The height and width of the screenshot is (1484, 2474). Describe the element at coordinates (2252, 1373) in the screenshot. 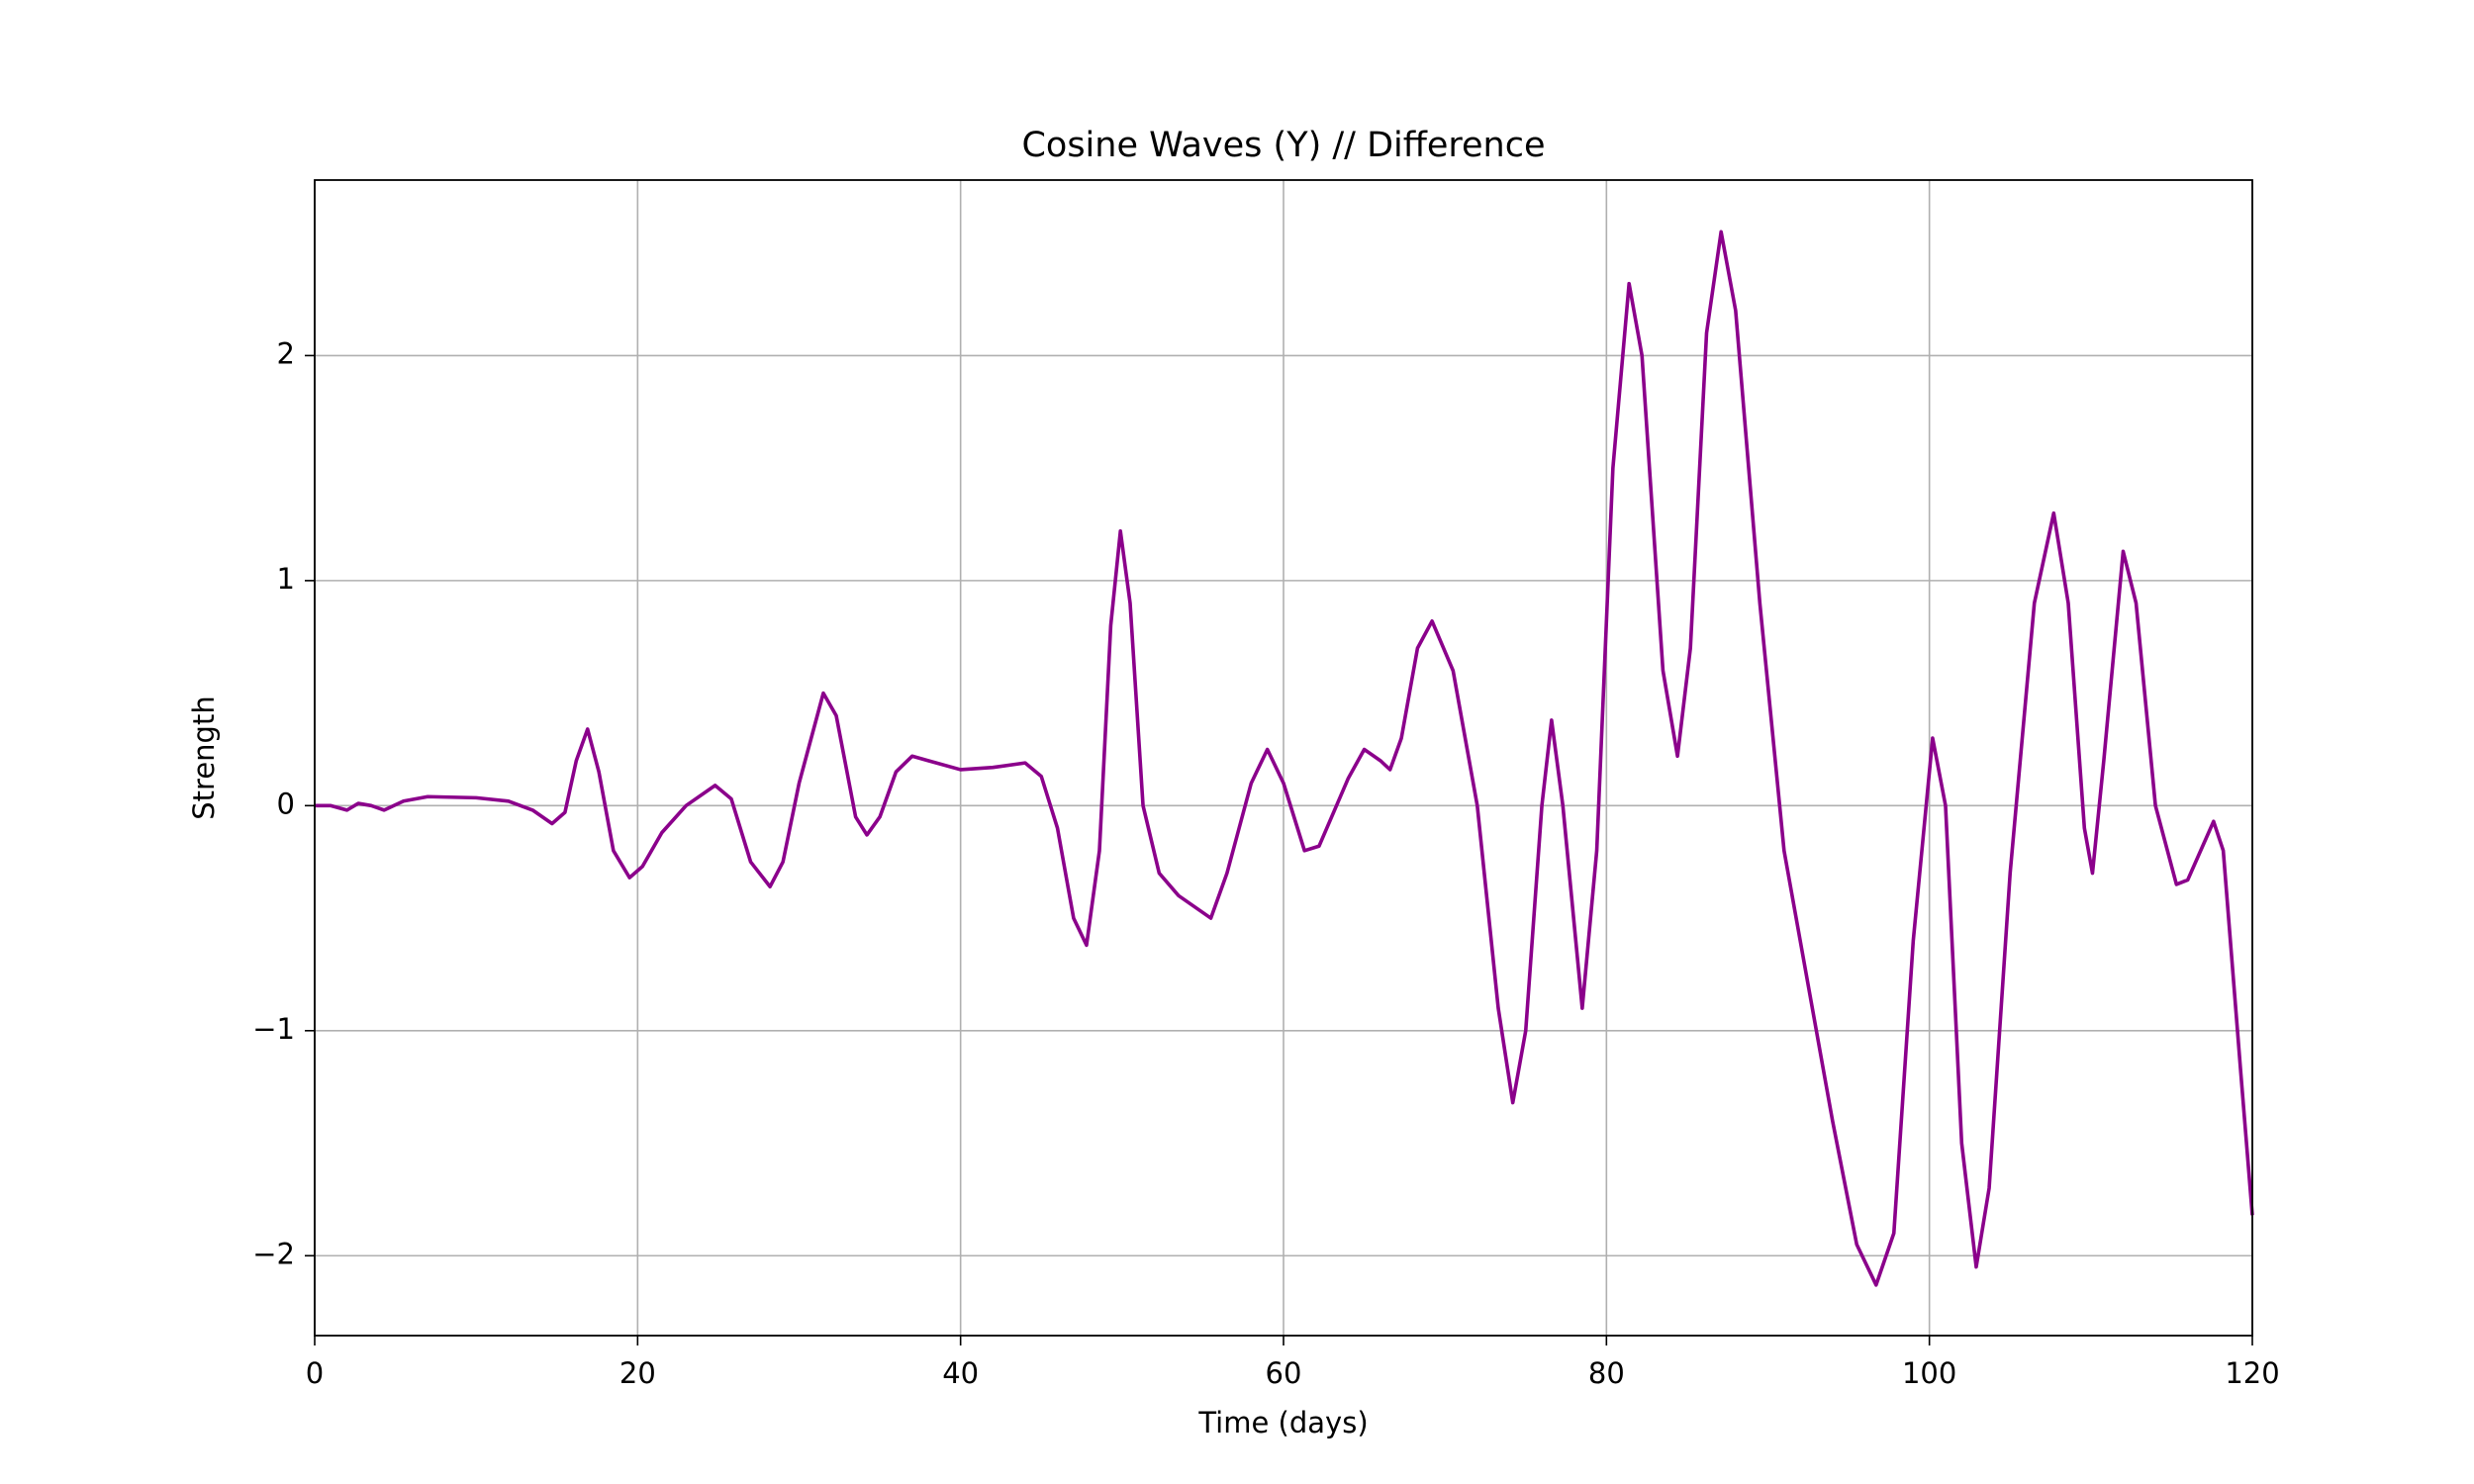

I see `x-tick-label: 120` at that location.